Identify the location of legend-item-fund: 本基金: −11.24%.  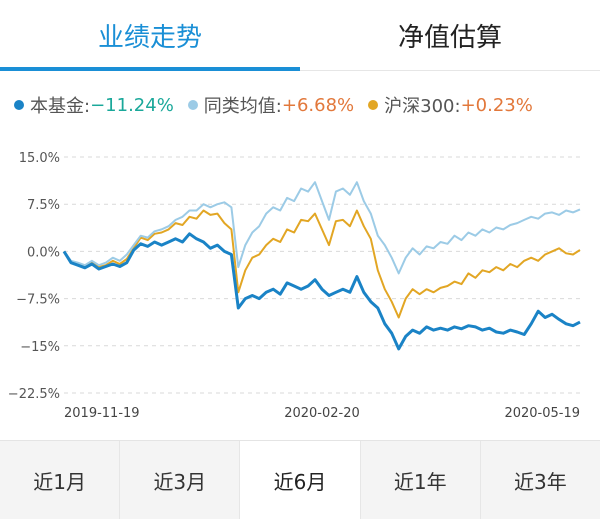
(94, 105).